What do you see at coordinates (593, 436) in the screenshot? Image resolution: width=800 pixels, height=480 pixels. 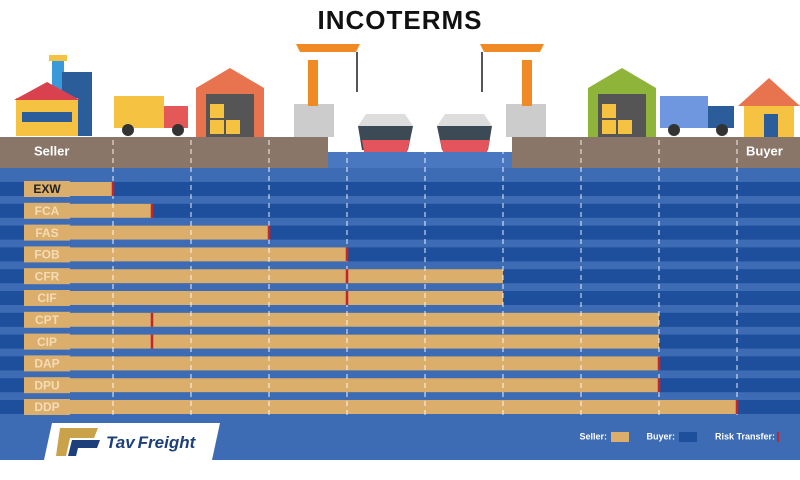 I see `legend-label: Seller:` at bounding box center [593, 436].